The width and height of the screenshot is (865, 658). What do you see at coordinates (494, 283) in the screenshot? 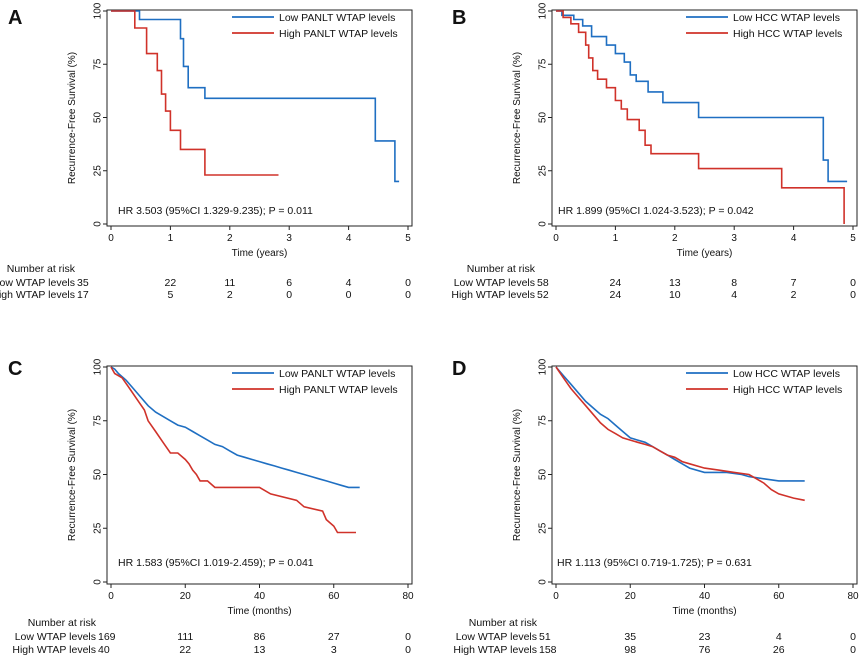
I see `panel-b-risk-row-label: Low WTAP levels` at bounding box center [494, 283].